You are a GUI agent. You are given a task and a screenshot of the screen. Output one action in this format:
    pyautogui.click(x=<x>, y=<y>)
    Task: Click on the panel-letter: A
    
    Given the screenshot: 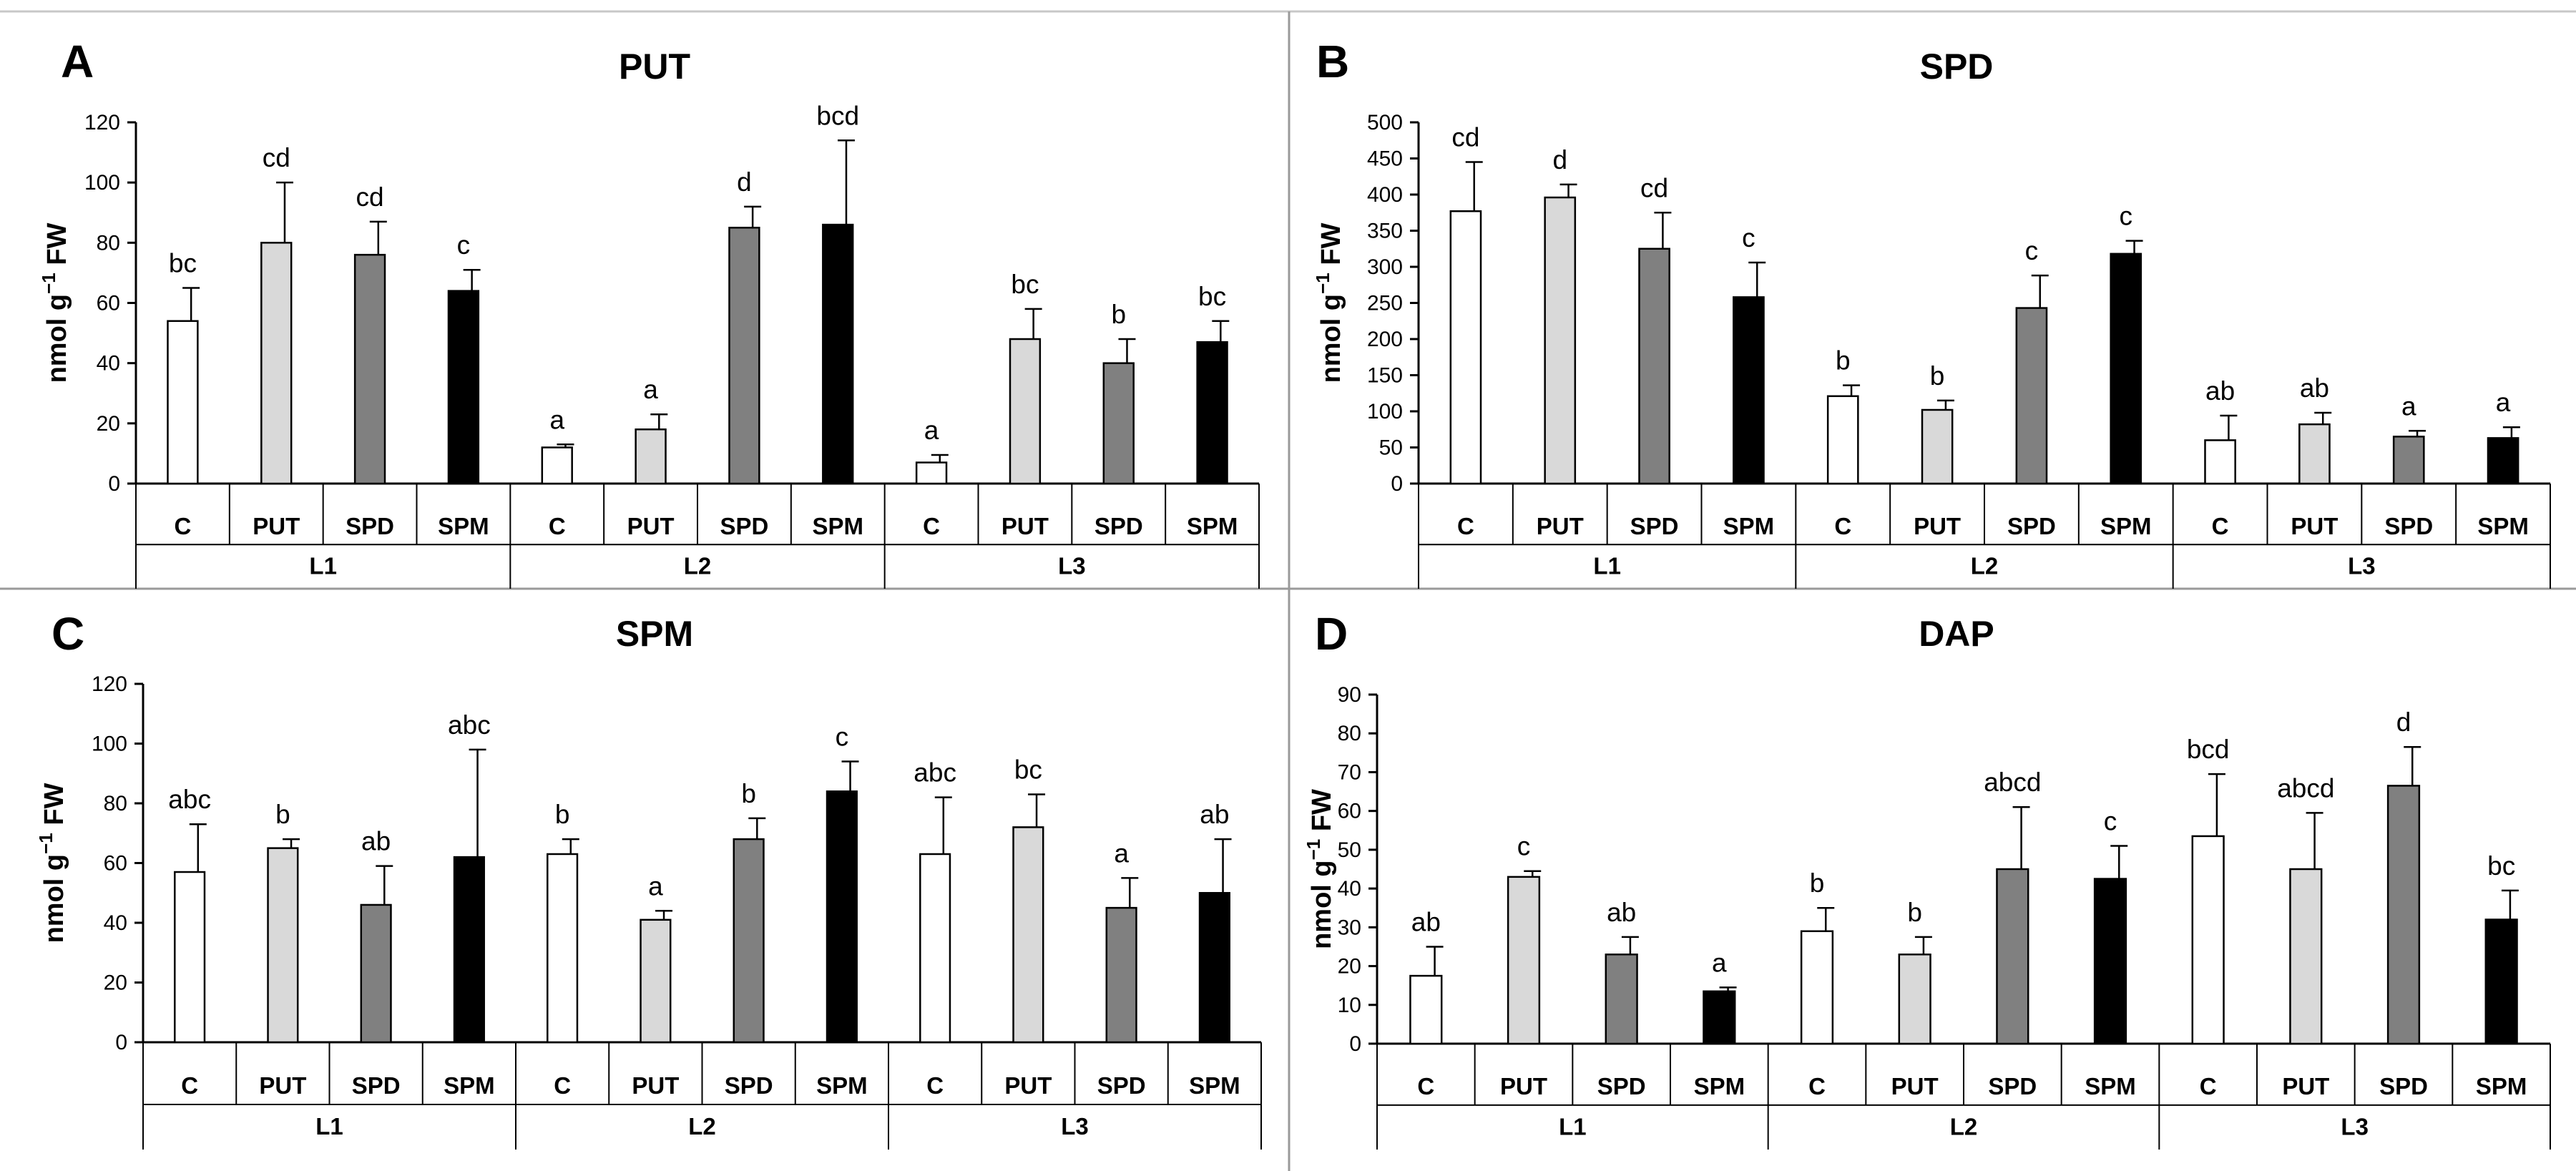 What is the action you would take?
    pyautogui.click(x=77, y=61)
    